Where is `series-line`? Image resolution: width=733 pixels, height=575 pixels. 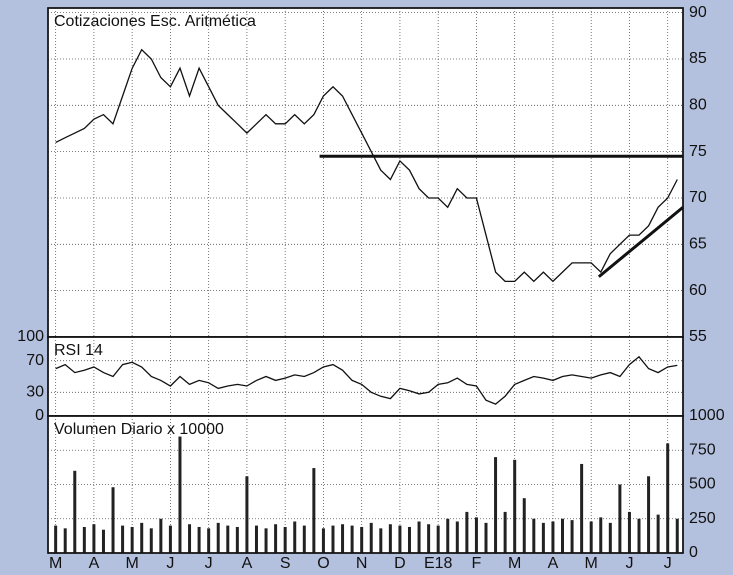
series-line is located at coordinates (366, 380).